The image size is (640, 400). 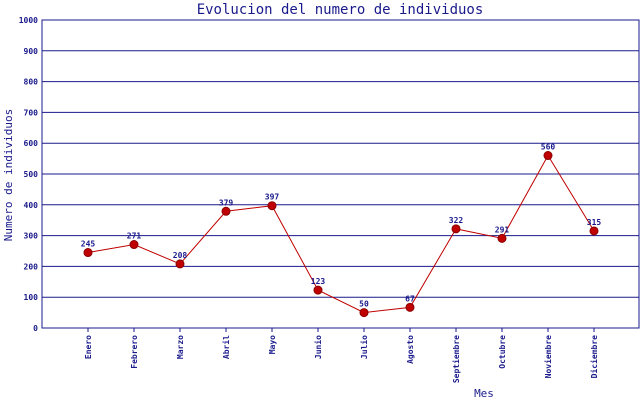 What do you see at coordinates (28, 20) in the screenshot?
I see `y-tick-label: 1000` at bounding box center [28, 20].